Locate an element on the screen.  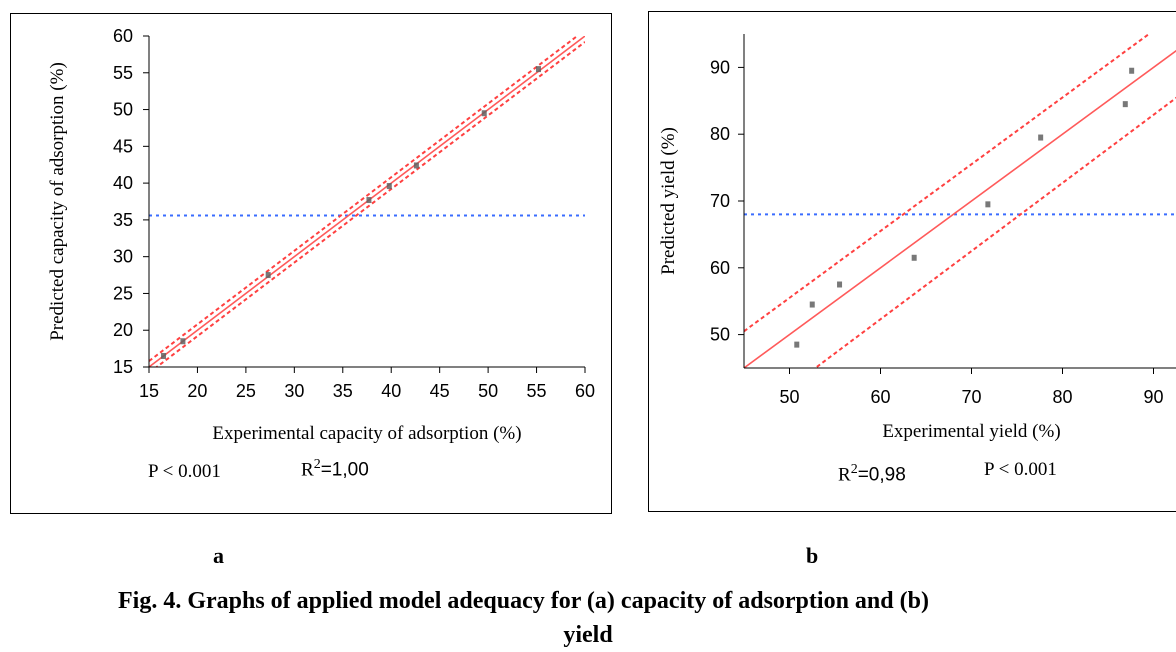
x-axis-title: Experimental yield (%) is located at coordinates (971, 431).